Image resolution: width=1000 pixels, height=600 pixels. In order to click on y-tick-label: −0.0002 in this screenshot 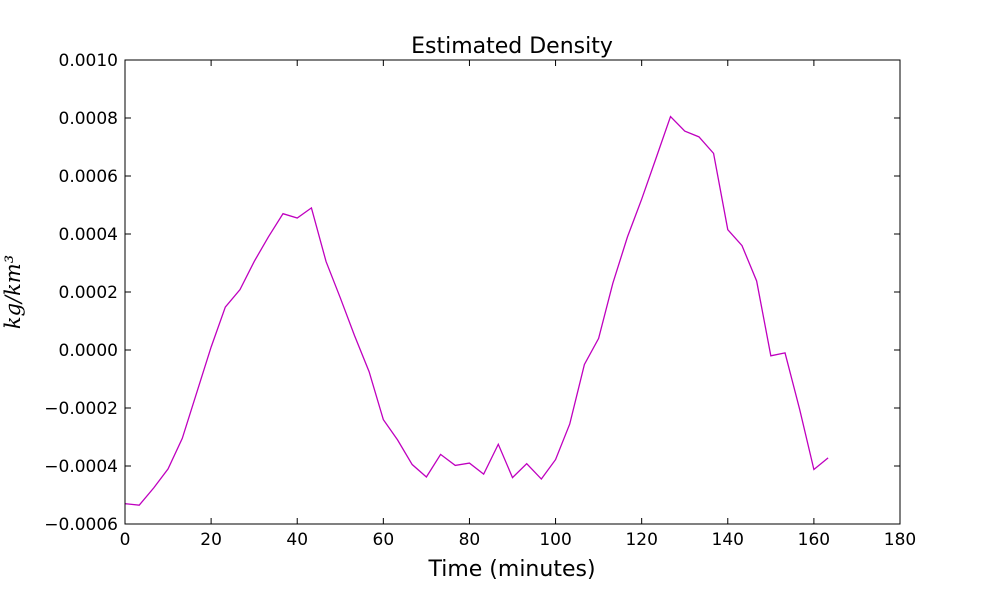, I will do `click(81, 409)`.